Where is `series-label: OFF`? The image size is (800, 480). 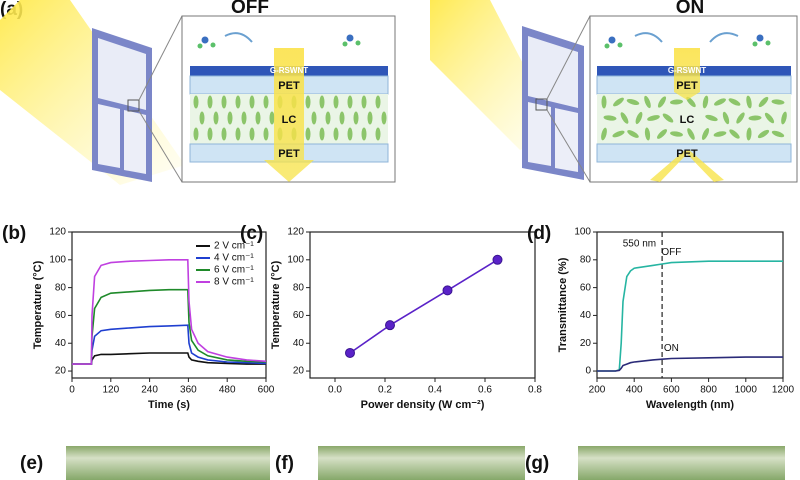 series-label: OFF is located at coordinates (671, 252).